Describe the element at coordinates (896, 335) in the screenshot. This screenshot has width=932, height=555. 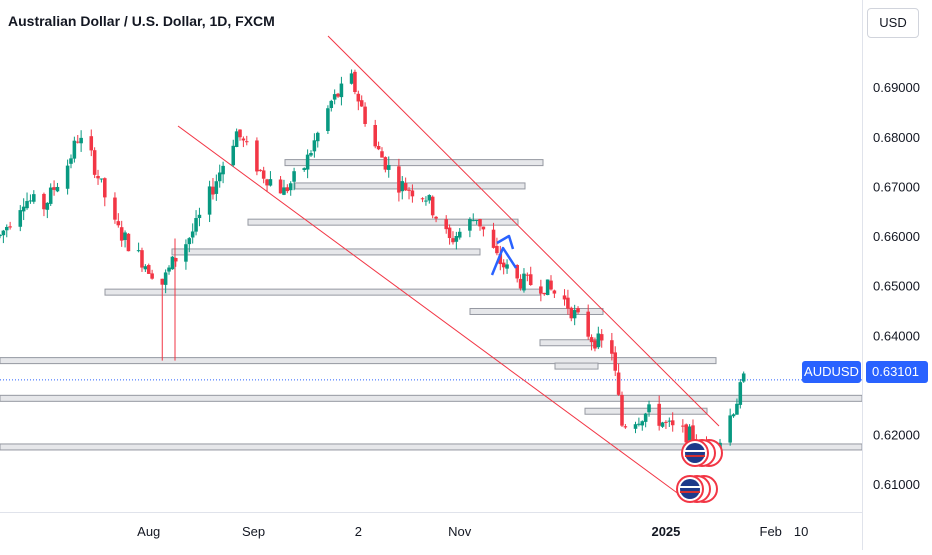
I see `price-tick-label: 0.64000` at that location.